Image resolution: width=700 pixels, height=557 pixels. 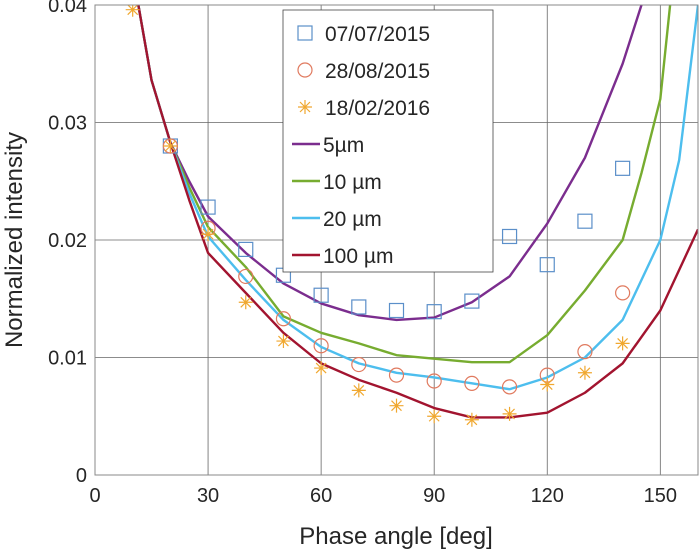 What do you see at coordinates (67, 124) in the screenshot?
I see `y-tick-label: 0.03` at bounding box center [67, 124].